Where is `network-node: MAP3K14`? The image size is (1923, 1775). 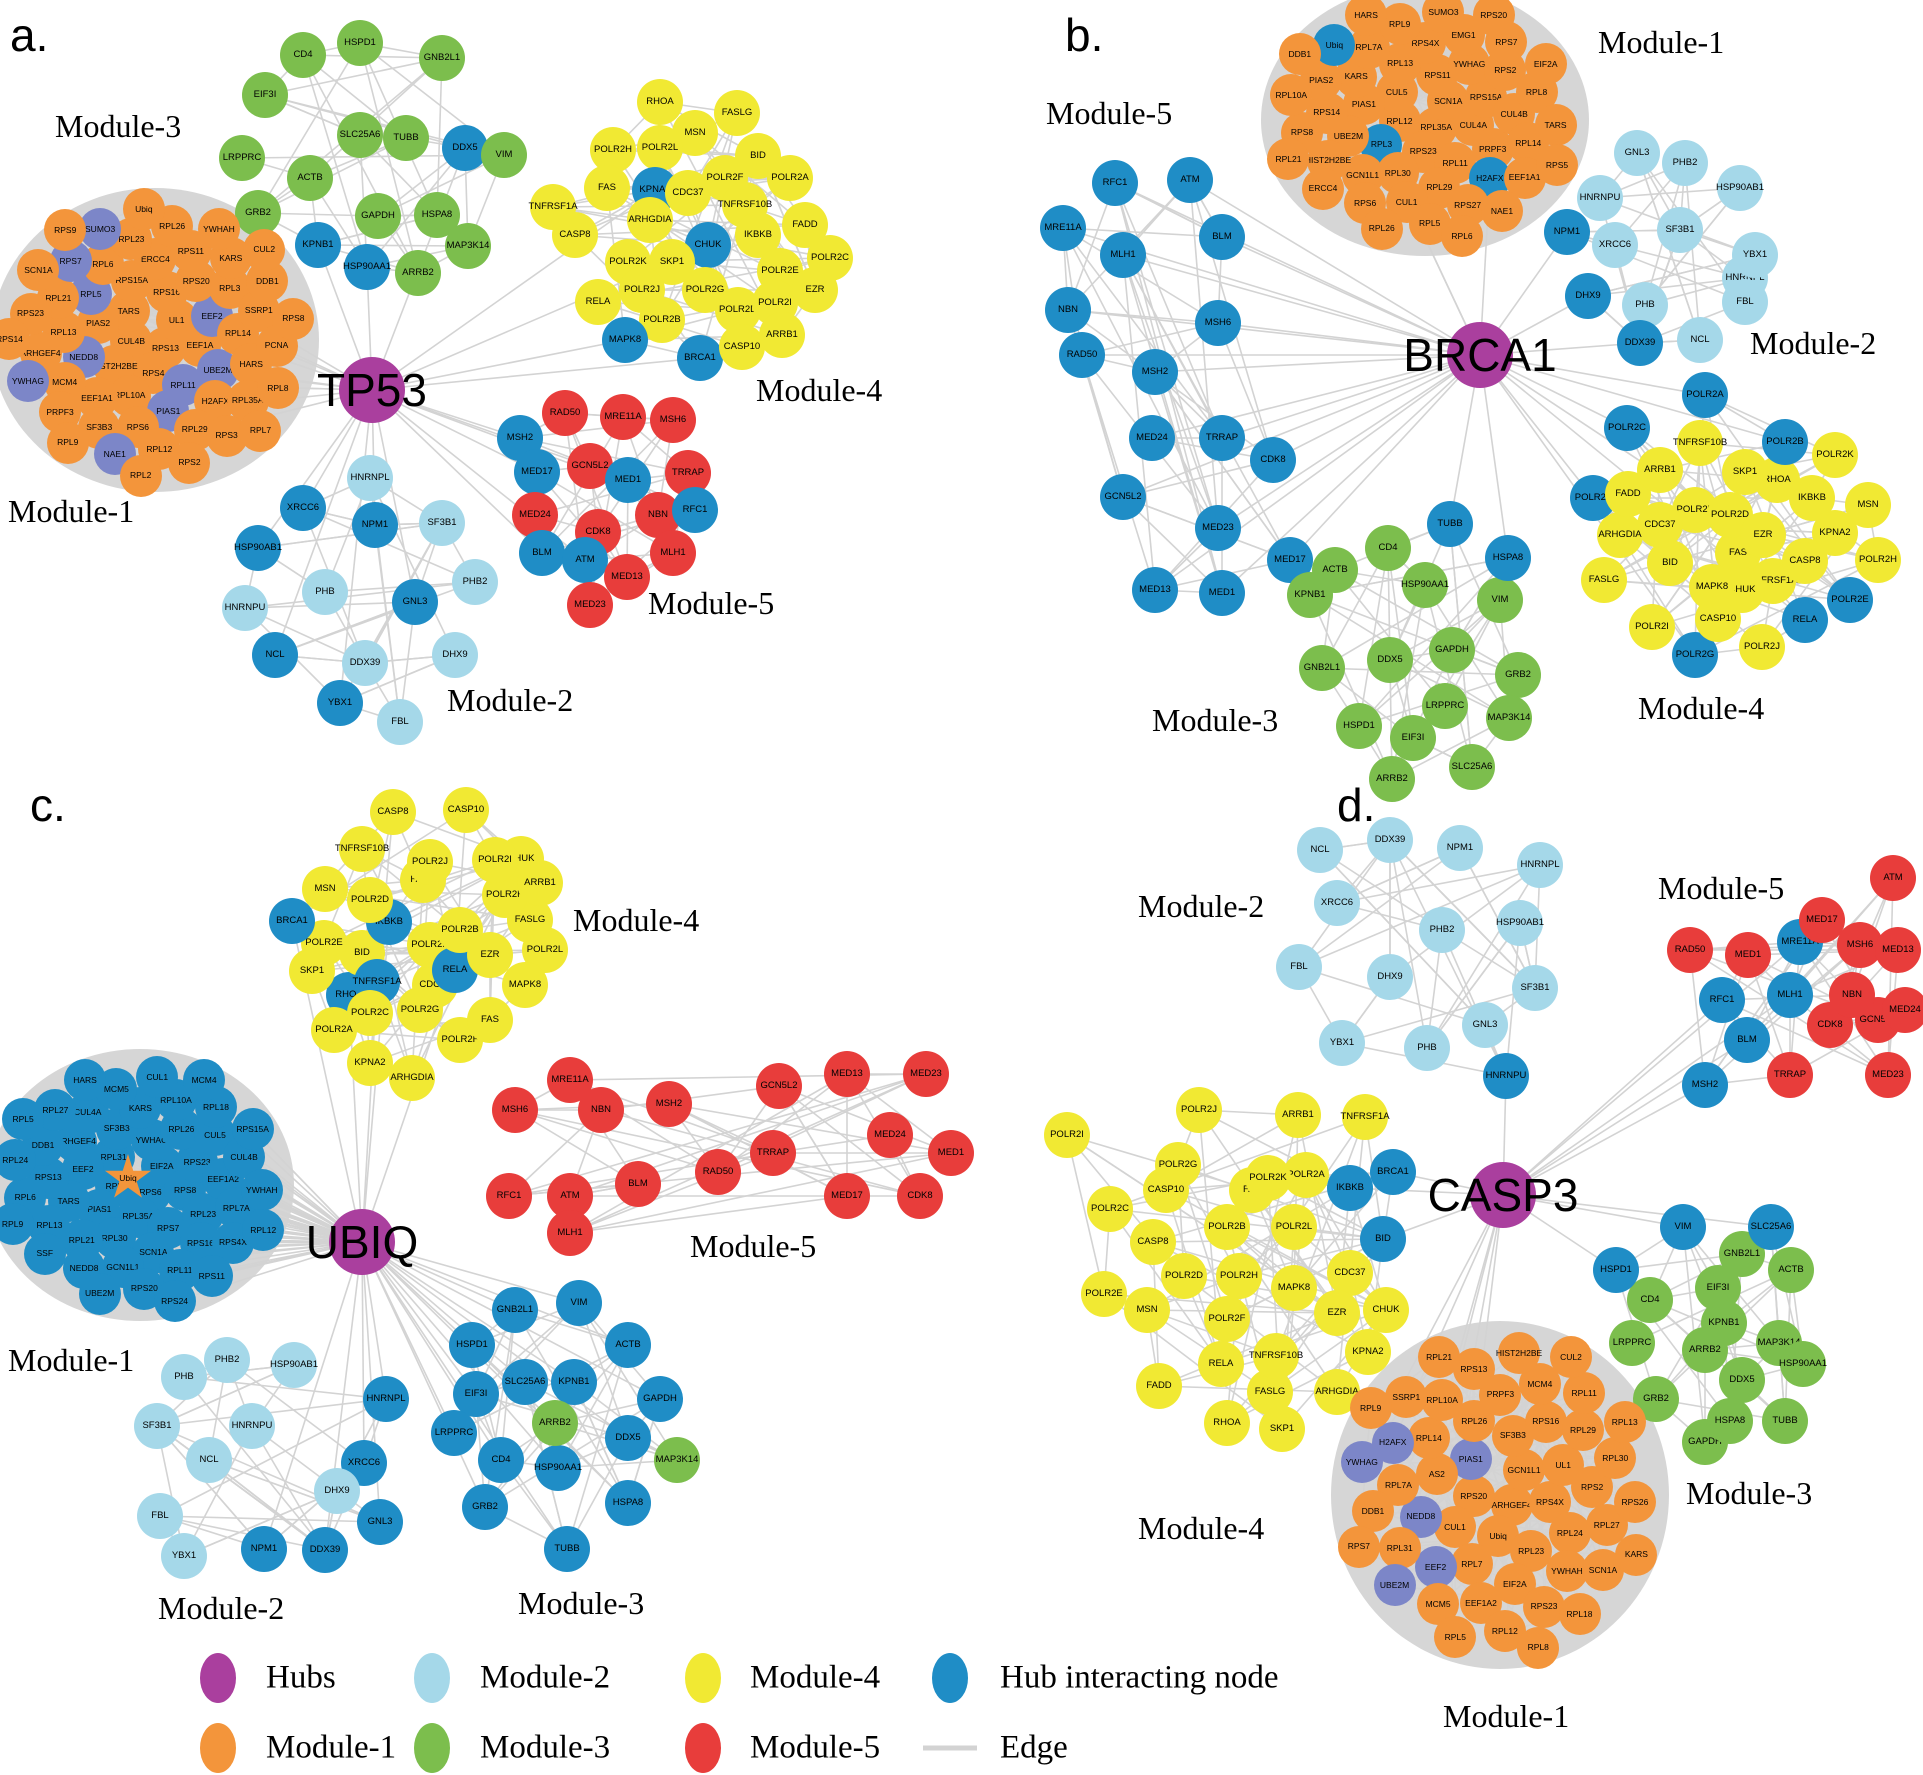
network-node: MAP3K14 is located at coordinates (468, 246).